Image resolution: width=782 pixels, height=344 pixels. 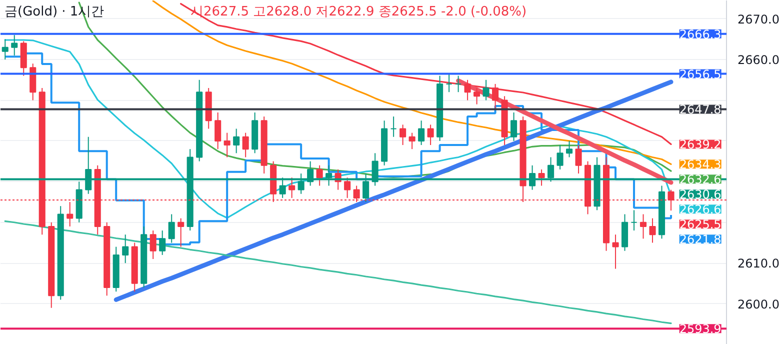 I want to click on text: 2632.6, so click(x=700, y=179).